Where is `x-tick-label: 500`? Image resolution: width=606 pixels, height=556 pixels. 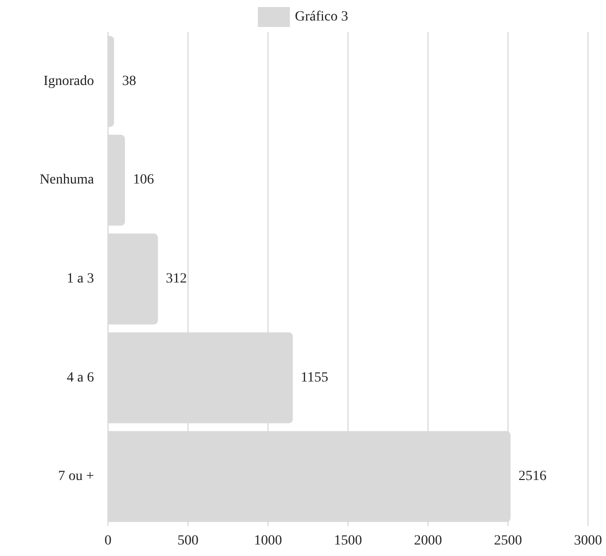 x-tick-label: 500 is located at coordinates (188, 541).